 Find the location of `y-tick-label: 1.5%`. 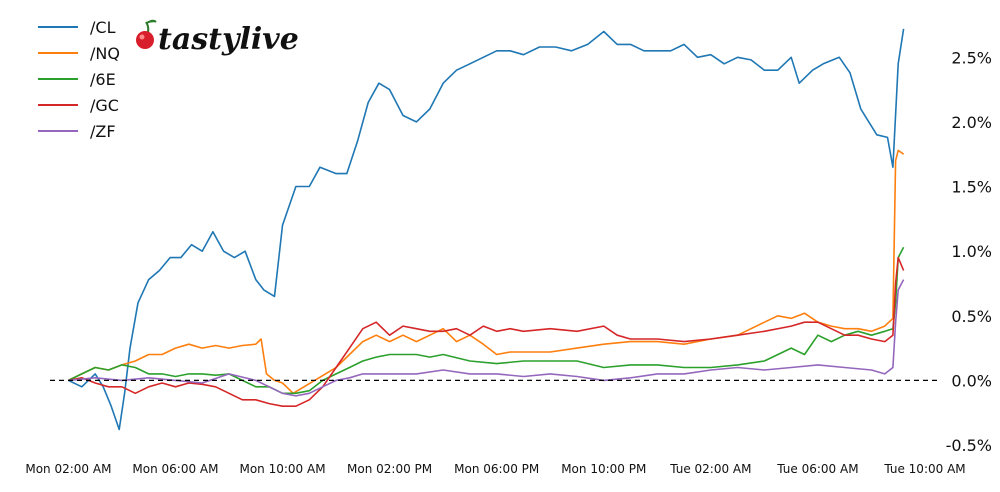

y-tick-label: 1.5% is located at coordinates (971, 187).